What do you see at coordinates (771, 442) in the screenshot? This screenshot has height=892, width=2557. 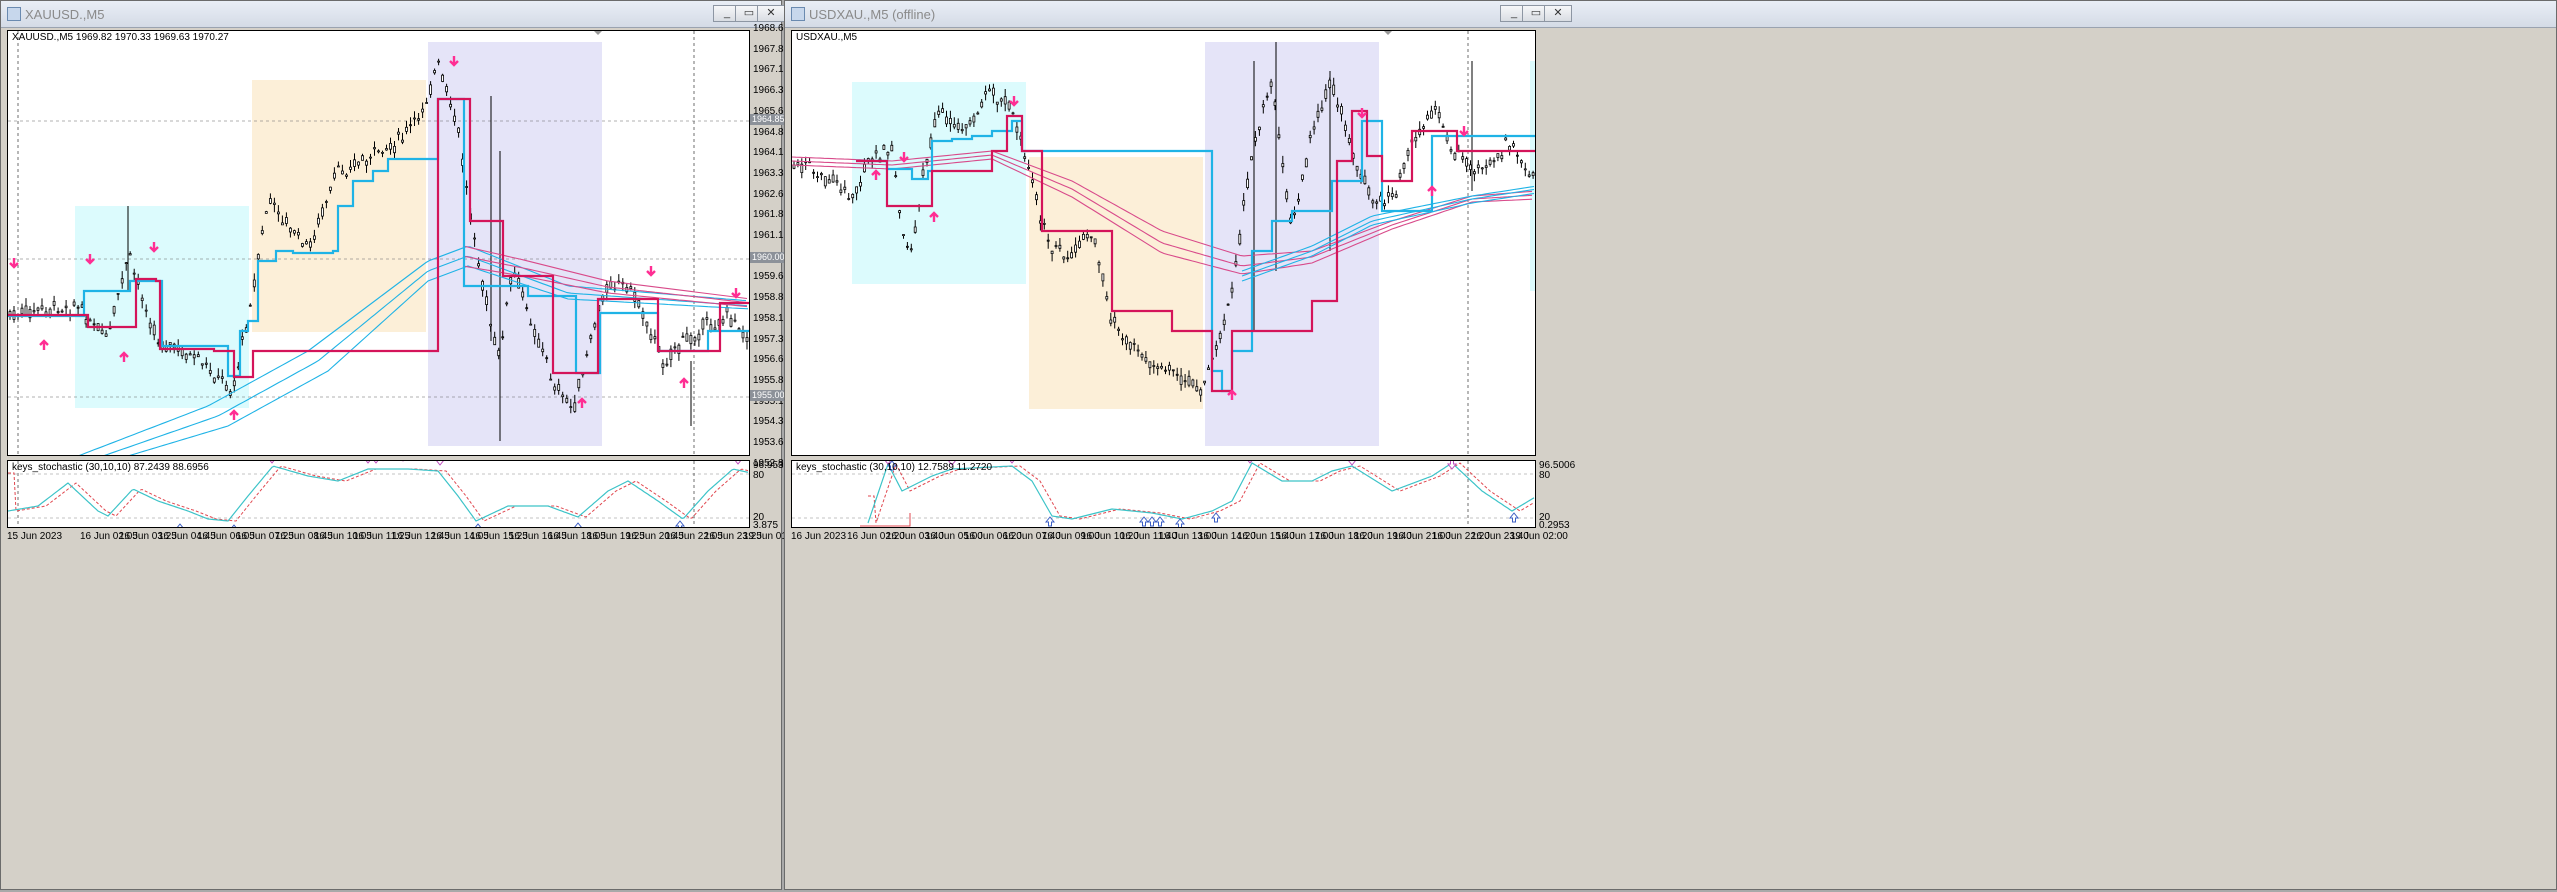 I see `price-tick-label: 1953.60` at bounding box center [771, 442].